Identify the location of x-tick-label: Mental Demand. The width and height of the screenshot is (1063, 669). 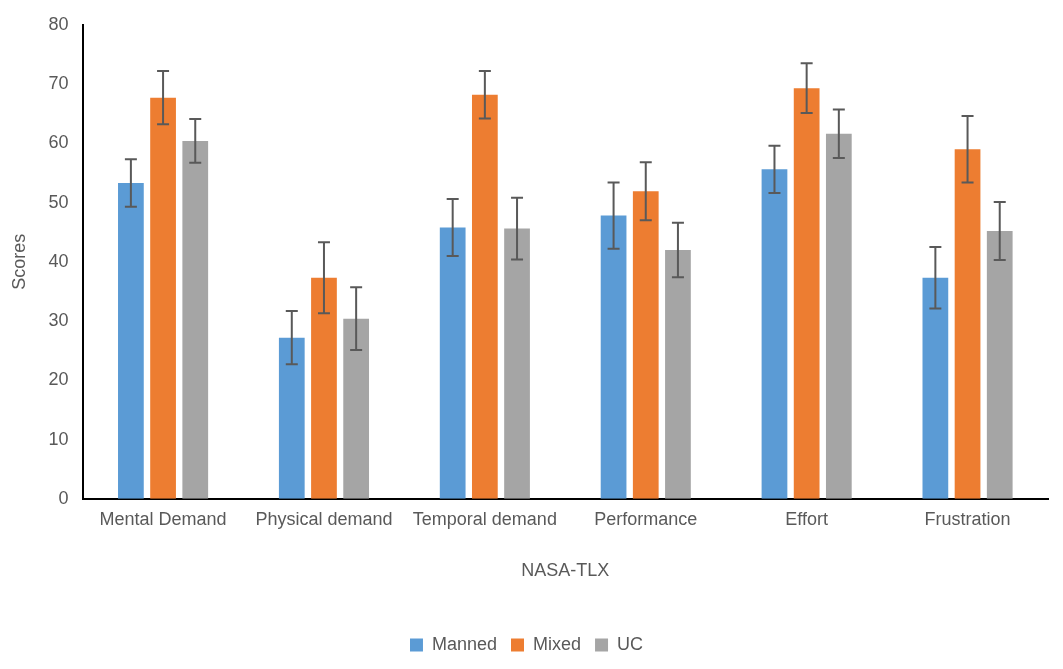
(163, 518).